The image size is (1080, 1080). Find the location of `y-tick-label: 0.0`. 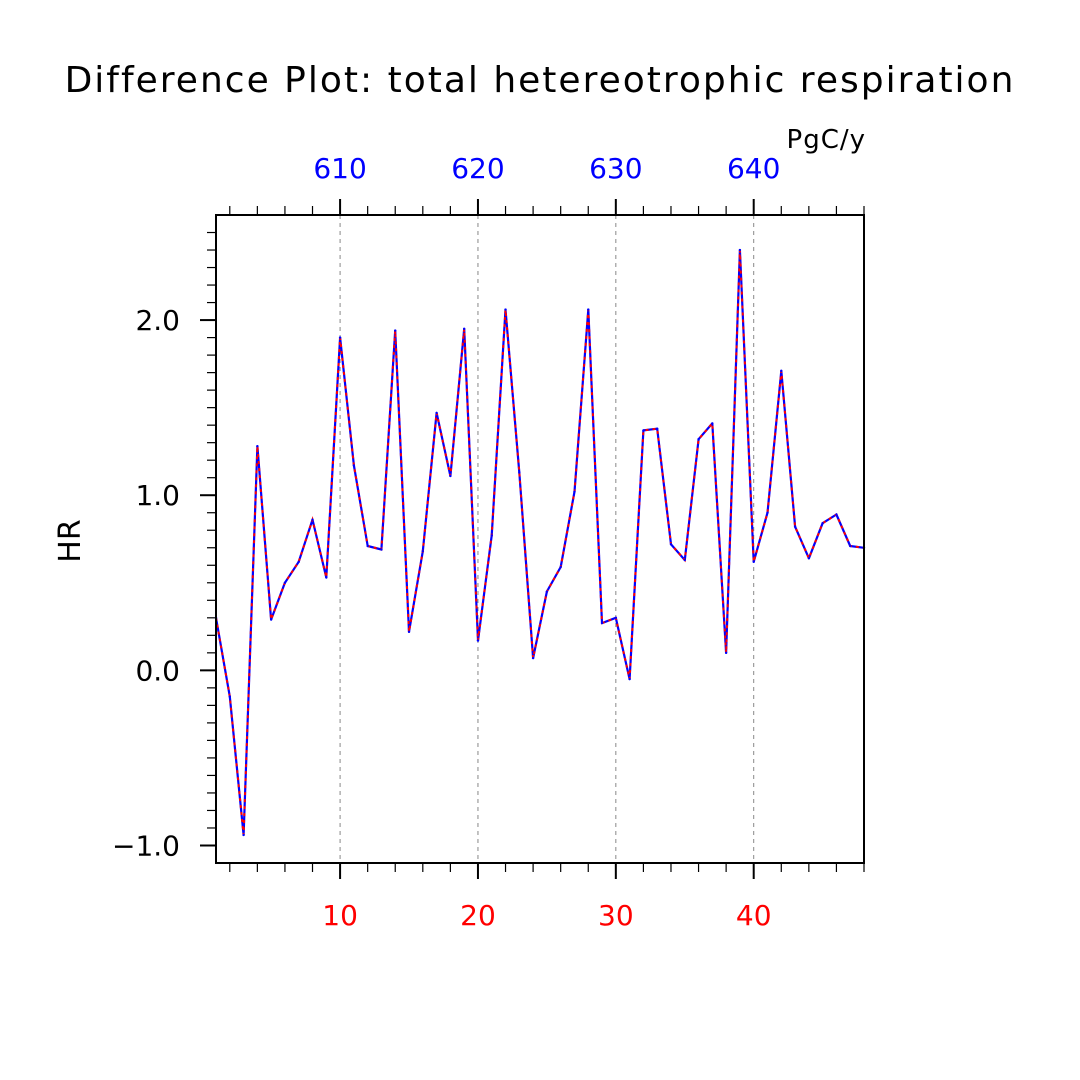

y-tick-label: 0.0 is located at coordinates (157, 670).